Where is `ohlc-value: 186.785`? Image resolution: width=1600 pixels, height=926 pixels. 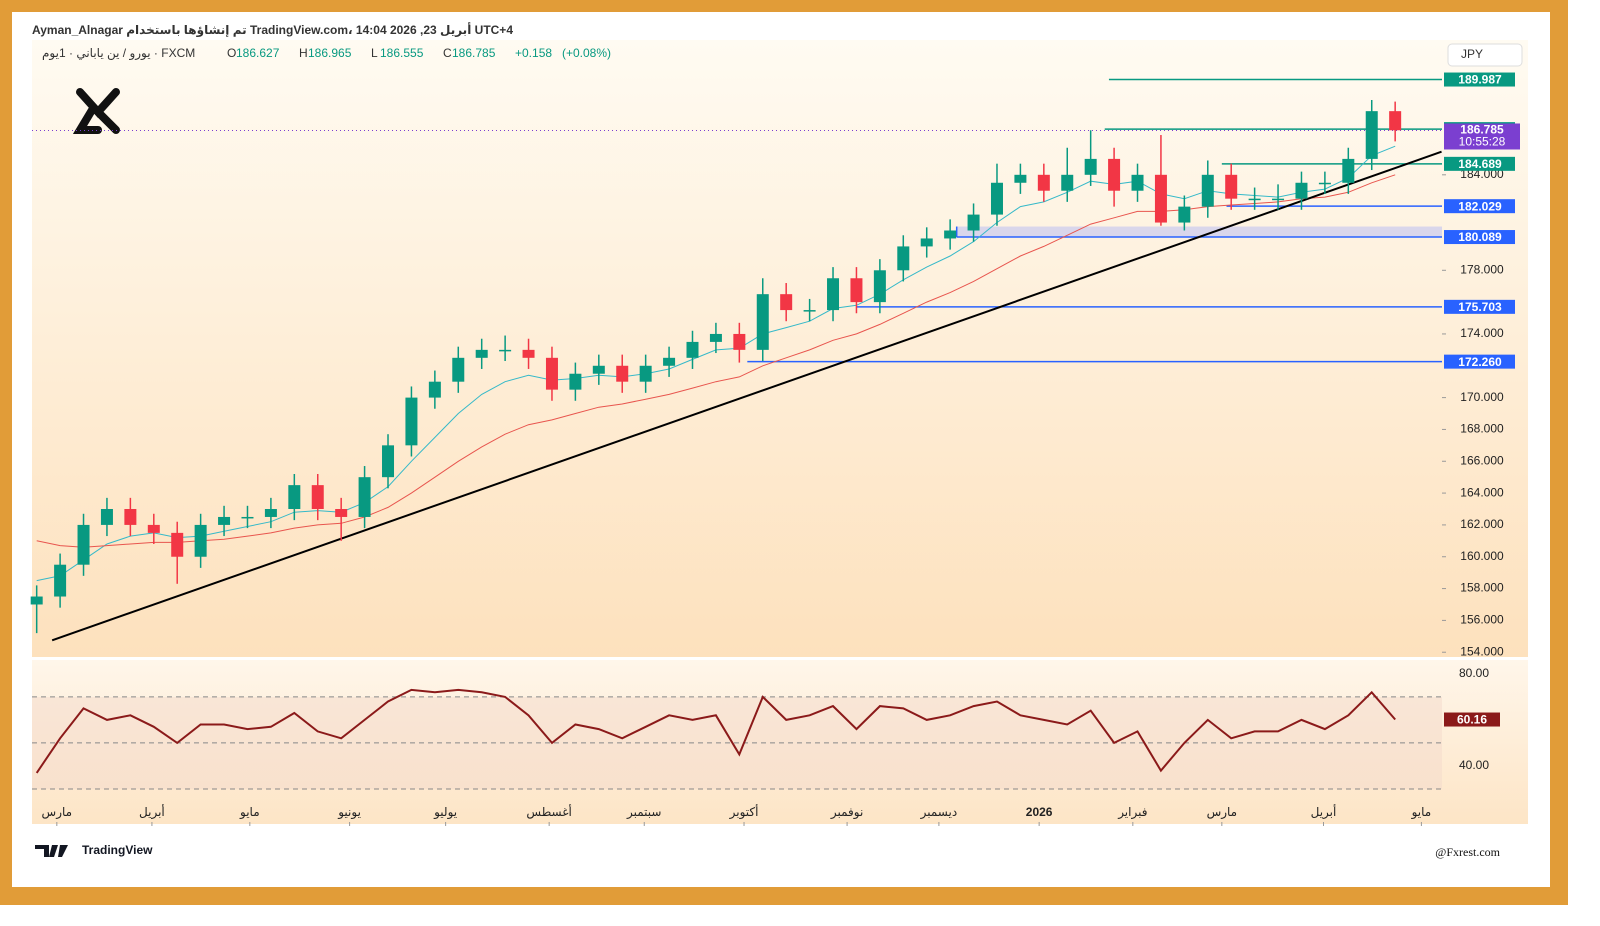 ohlc-value: 186.785 is located at coordinates (474, 53).